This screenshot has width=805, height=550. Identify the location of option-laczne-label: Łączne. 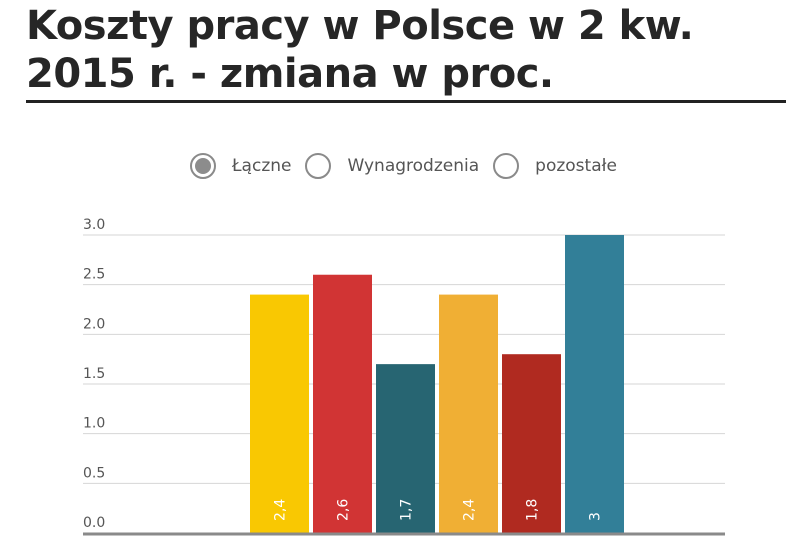
(262, 166).